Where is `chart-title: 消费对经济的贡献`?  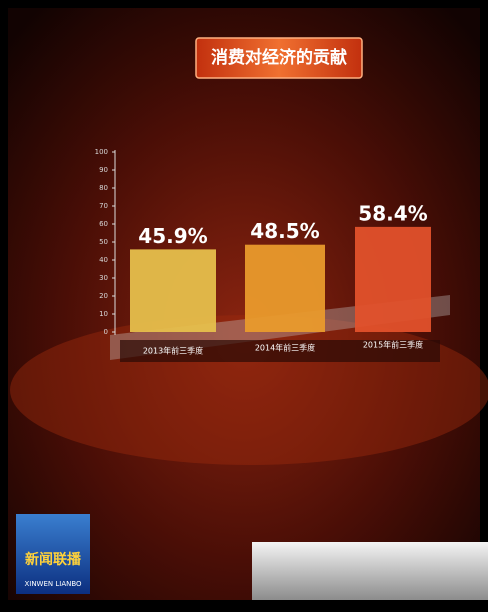 chart-title: 消费对经济的贡献 is located at coordinates (279, 57).